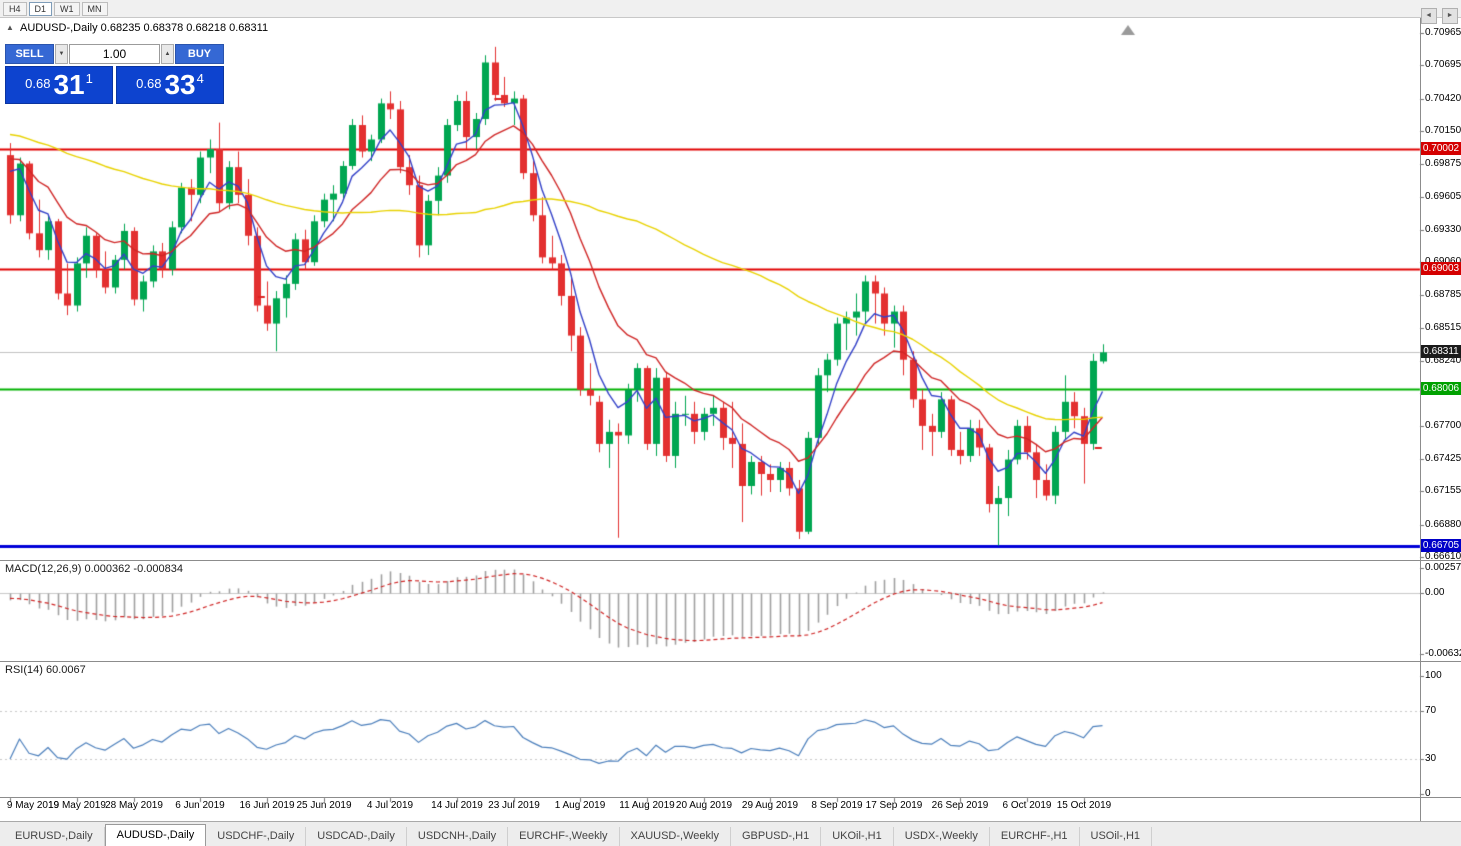  I want to click on timeframe-button-mn: MN, so click(94, 8).